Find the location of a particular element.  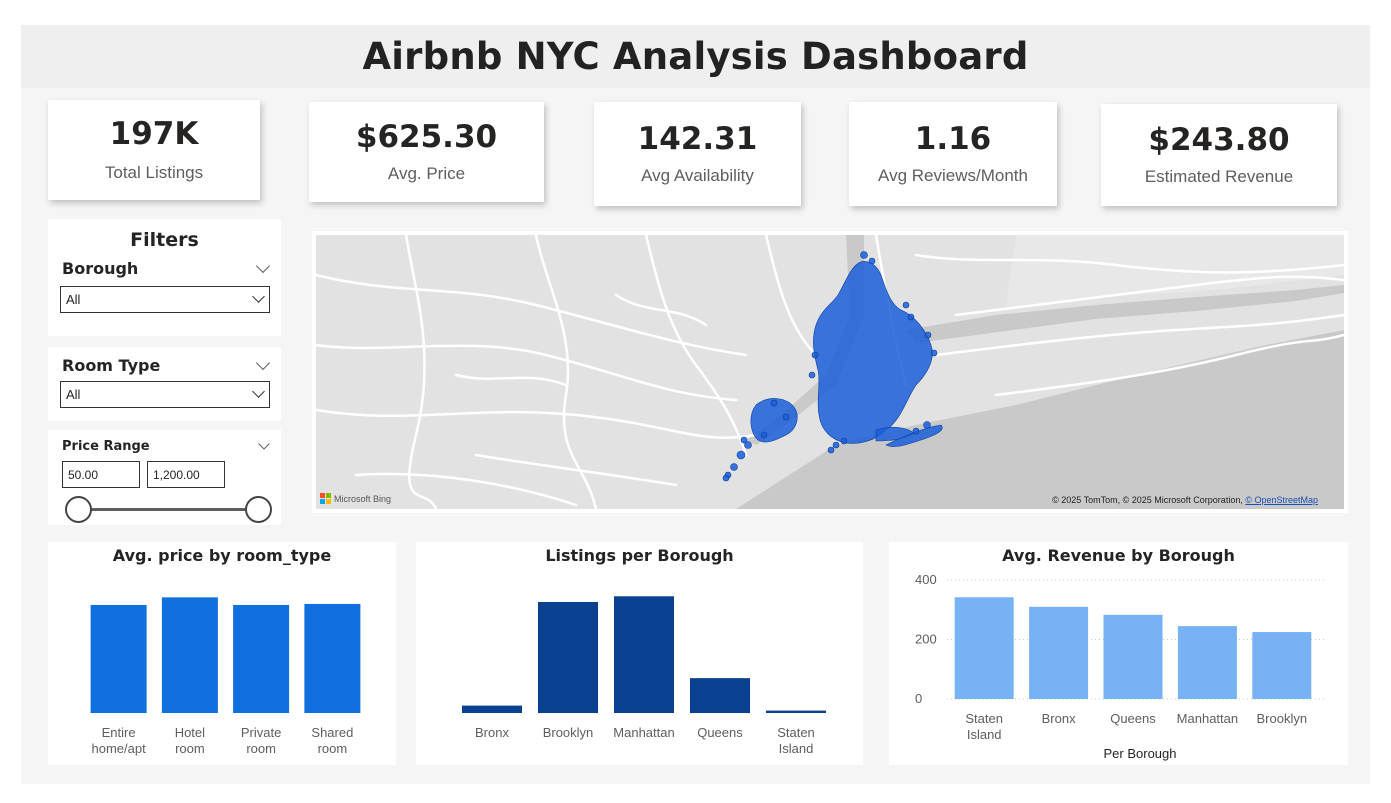

x-axis-title: Per Borough is located at coordinates (1140, 753).